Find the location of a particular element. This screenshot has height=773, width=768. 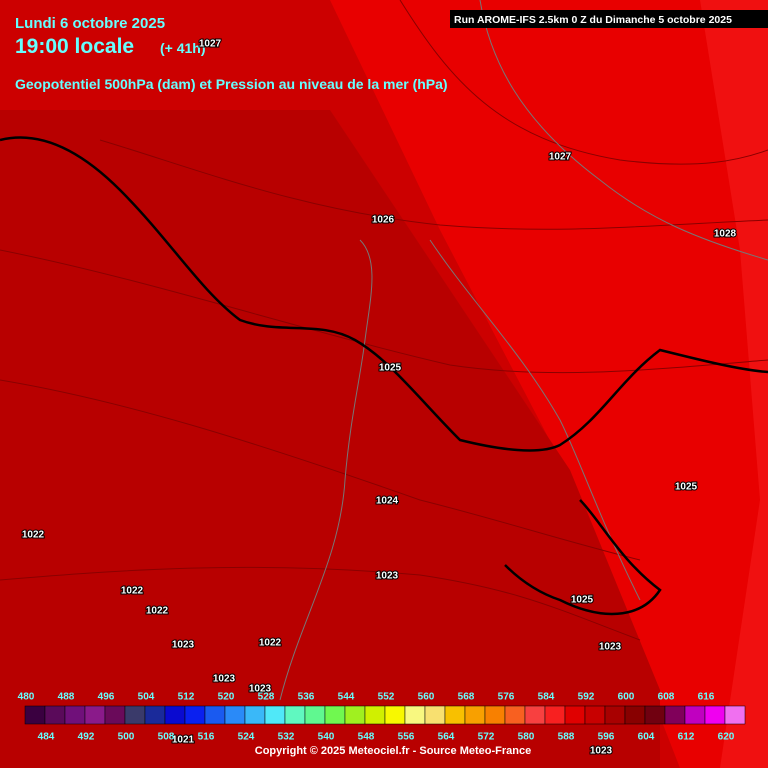

scale-label: 492 is located at coordinates (86, 737).